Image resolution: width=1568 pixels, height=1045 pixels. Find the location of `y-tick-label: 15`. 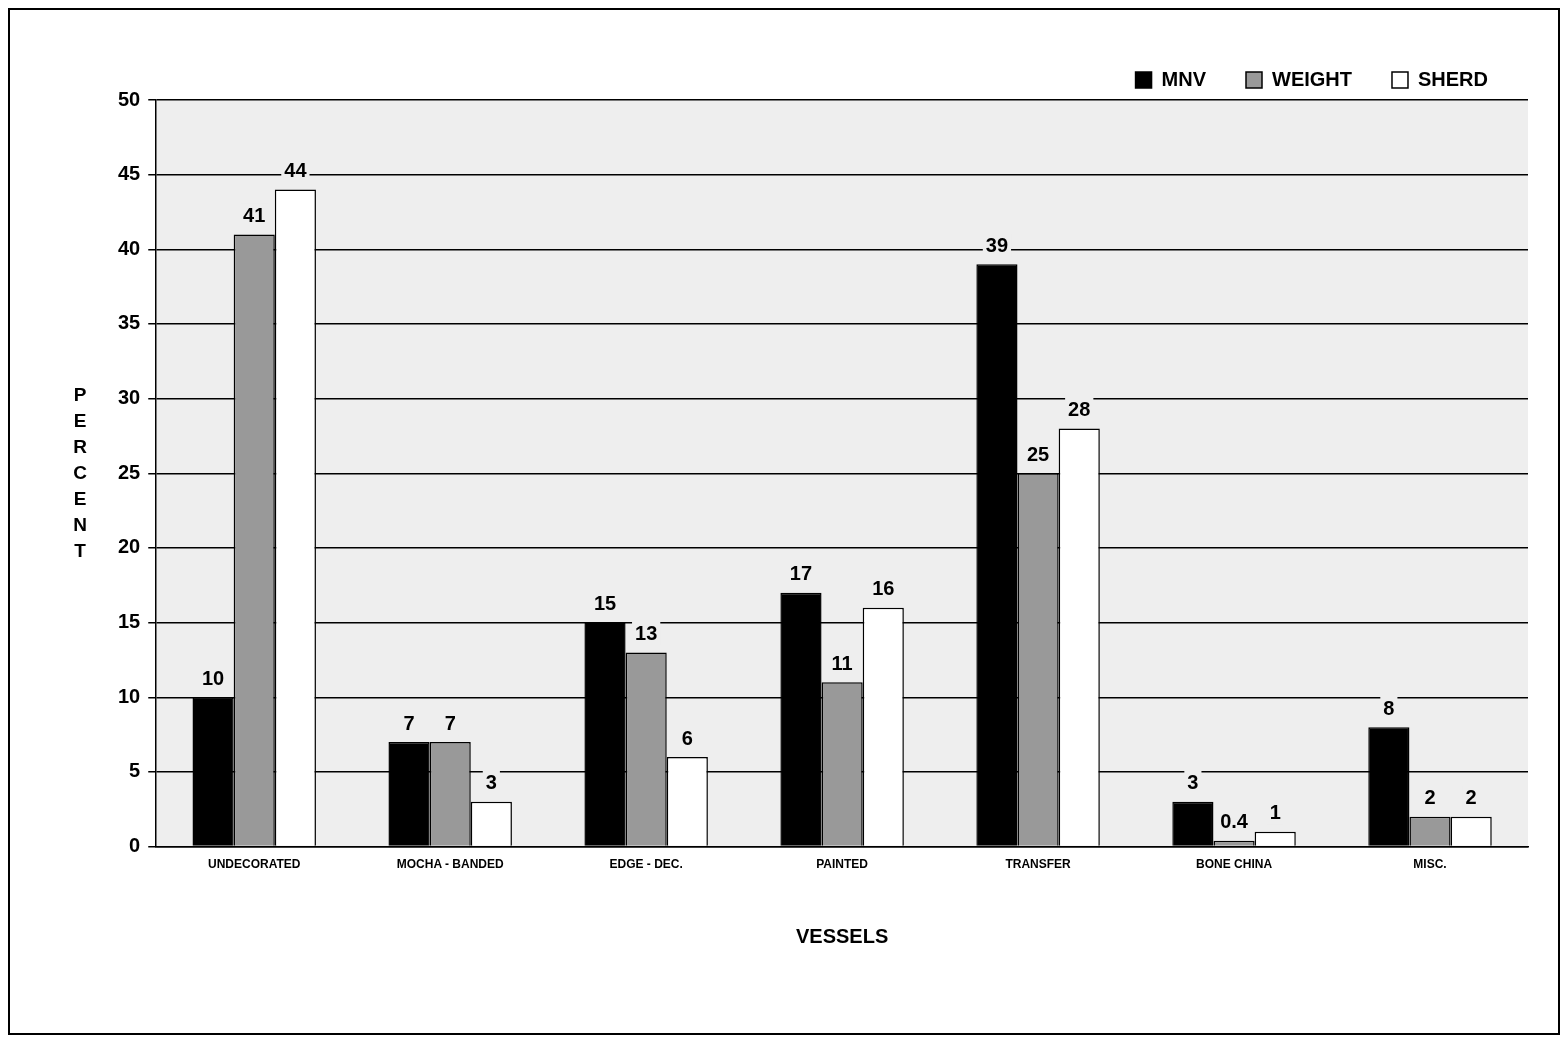

y-tick-label: 15 is located at coordinates (129, 621).